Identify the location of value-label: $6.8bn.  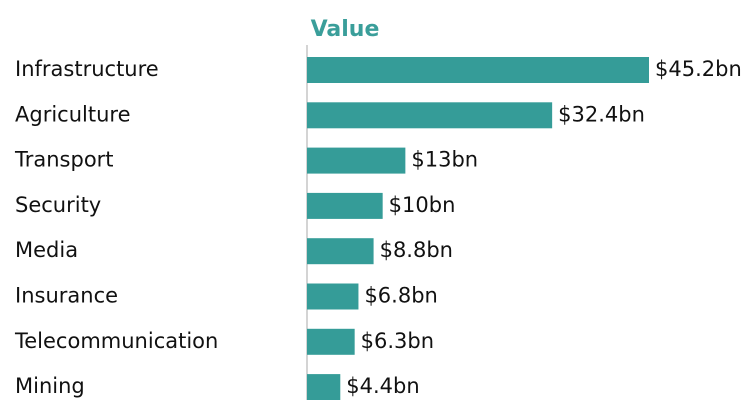
(400, 296).